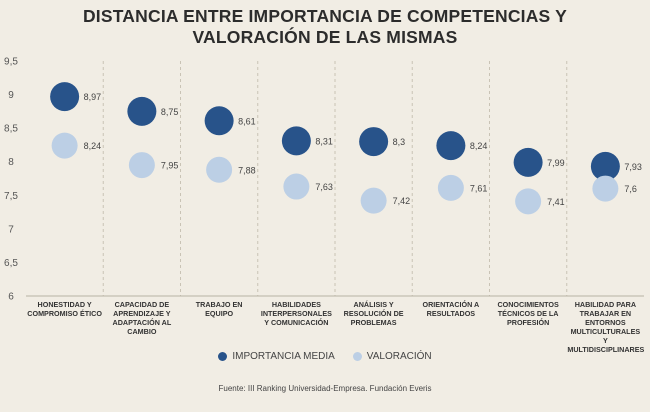  What do you see at coordinates (357, 356) in the screenshot?
I see `legend-dot-valoracion` at bounding box center [357, 356].